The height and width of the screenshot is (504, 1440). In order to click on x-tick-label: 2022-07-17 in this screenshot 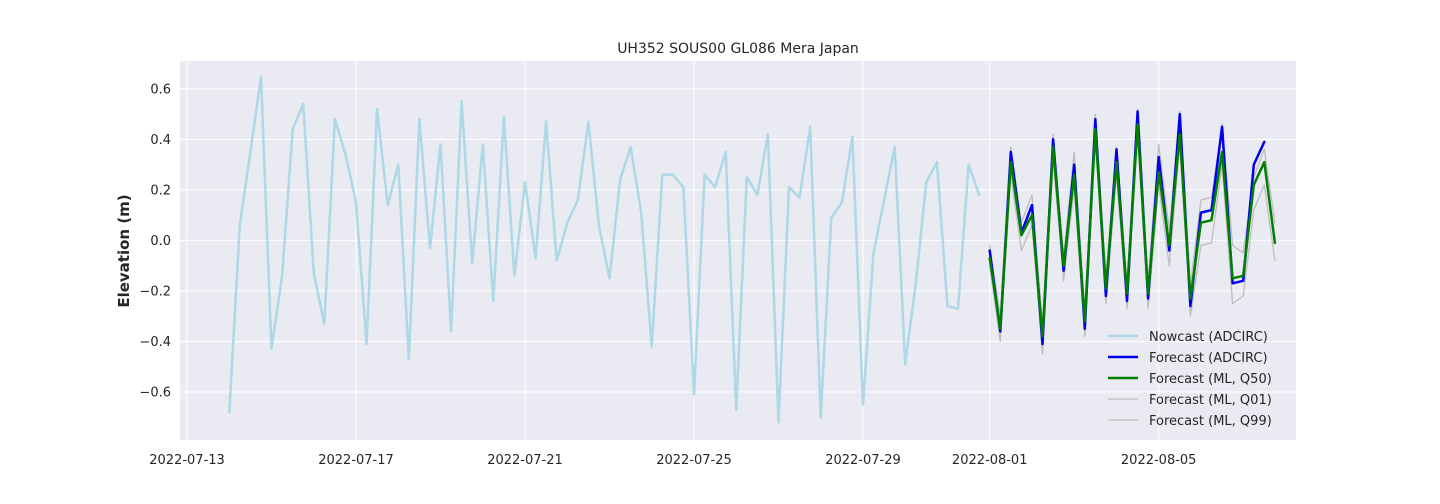, I will do `click(356, 460)`.